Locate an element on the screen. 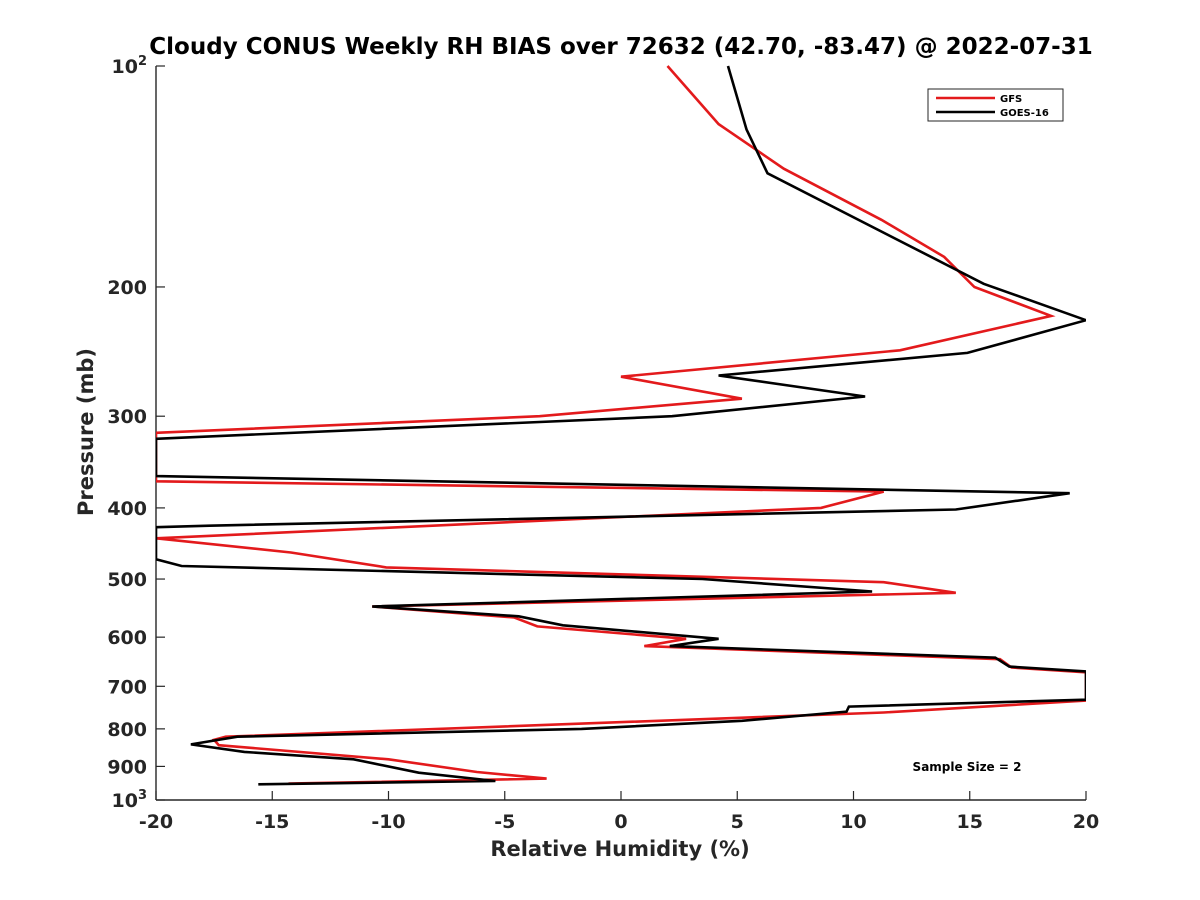 Image resolution: width=1200 pixels, height=900 pixels. x-tick-label: -20 is located at coordinates (156, 822).